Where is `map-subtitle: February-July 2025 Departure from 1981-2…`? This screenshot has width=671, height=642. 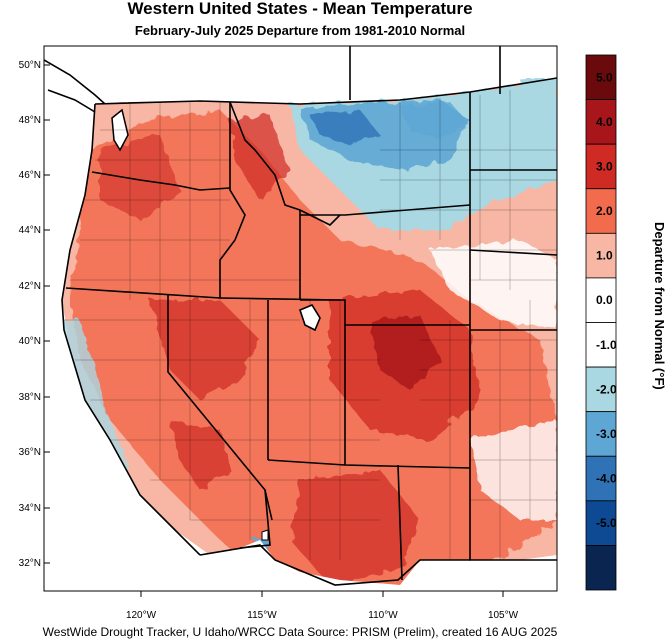 map-subtitle: February-July 2025 Departure from 1981-2… is located at coordinates (300, 30).